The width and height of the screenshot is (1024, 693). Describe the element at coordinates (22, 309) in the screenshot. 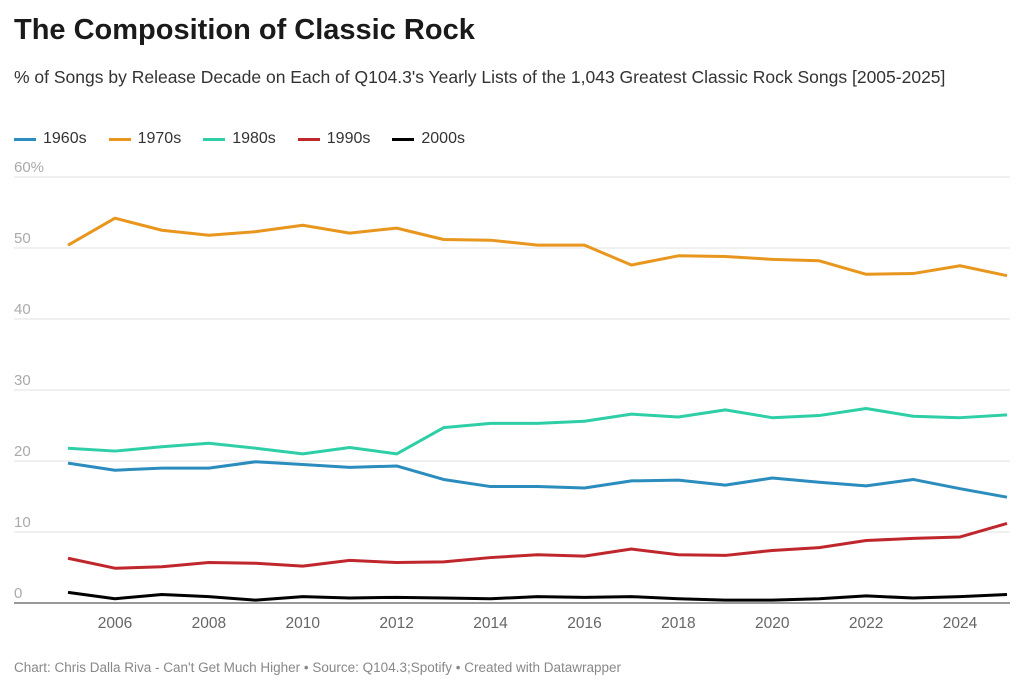

I see `y-tick-label: 40` at that location.